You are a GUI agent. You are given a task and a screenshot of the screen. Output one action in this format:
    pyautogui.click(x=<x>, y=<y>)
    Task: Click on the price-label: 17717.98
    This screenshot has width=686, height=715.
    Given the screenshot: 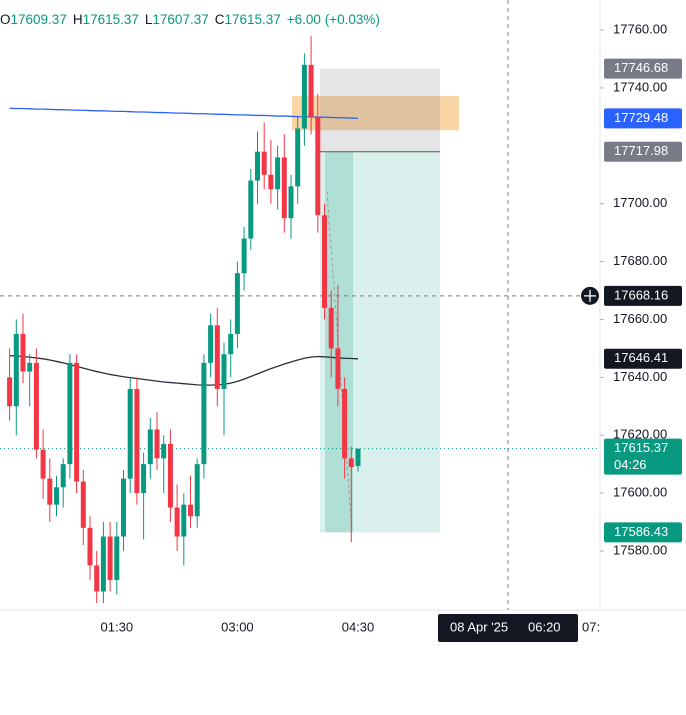 What is the action you would take?
    pyautogui.click(x=641, y=150)
    